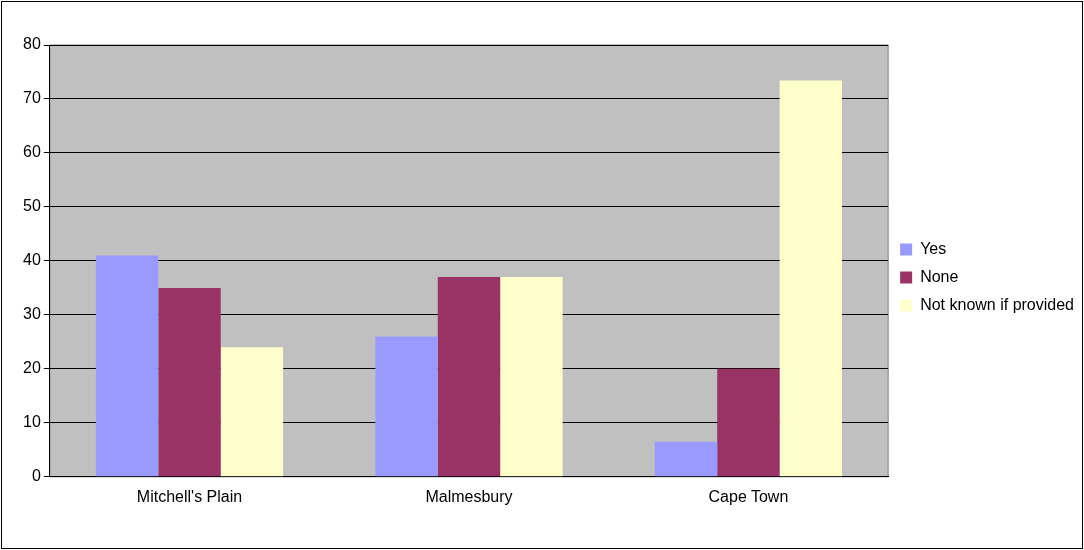 The width and height of the screenshot is (1084, 550). What do you see at coordinates (748, 496) in the screenshot?
I see `x-tick-label: Cape Town` at bounding box center [748, 496].